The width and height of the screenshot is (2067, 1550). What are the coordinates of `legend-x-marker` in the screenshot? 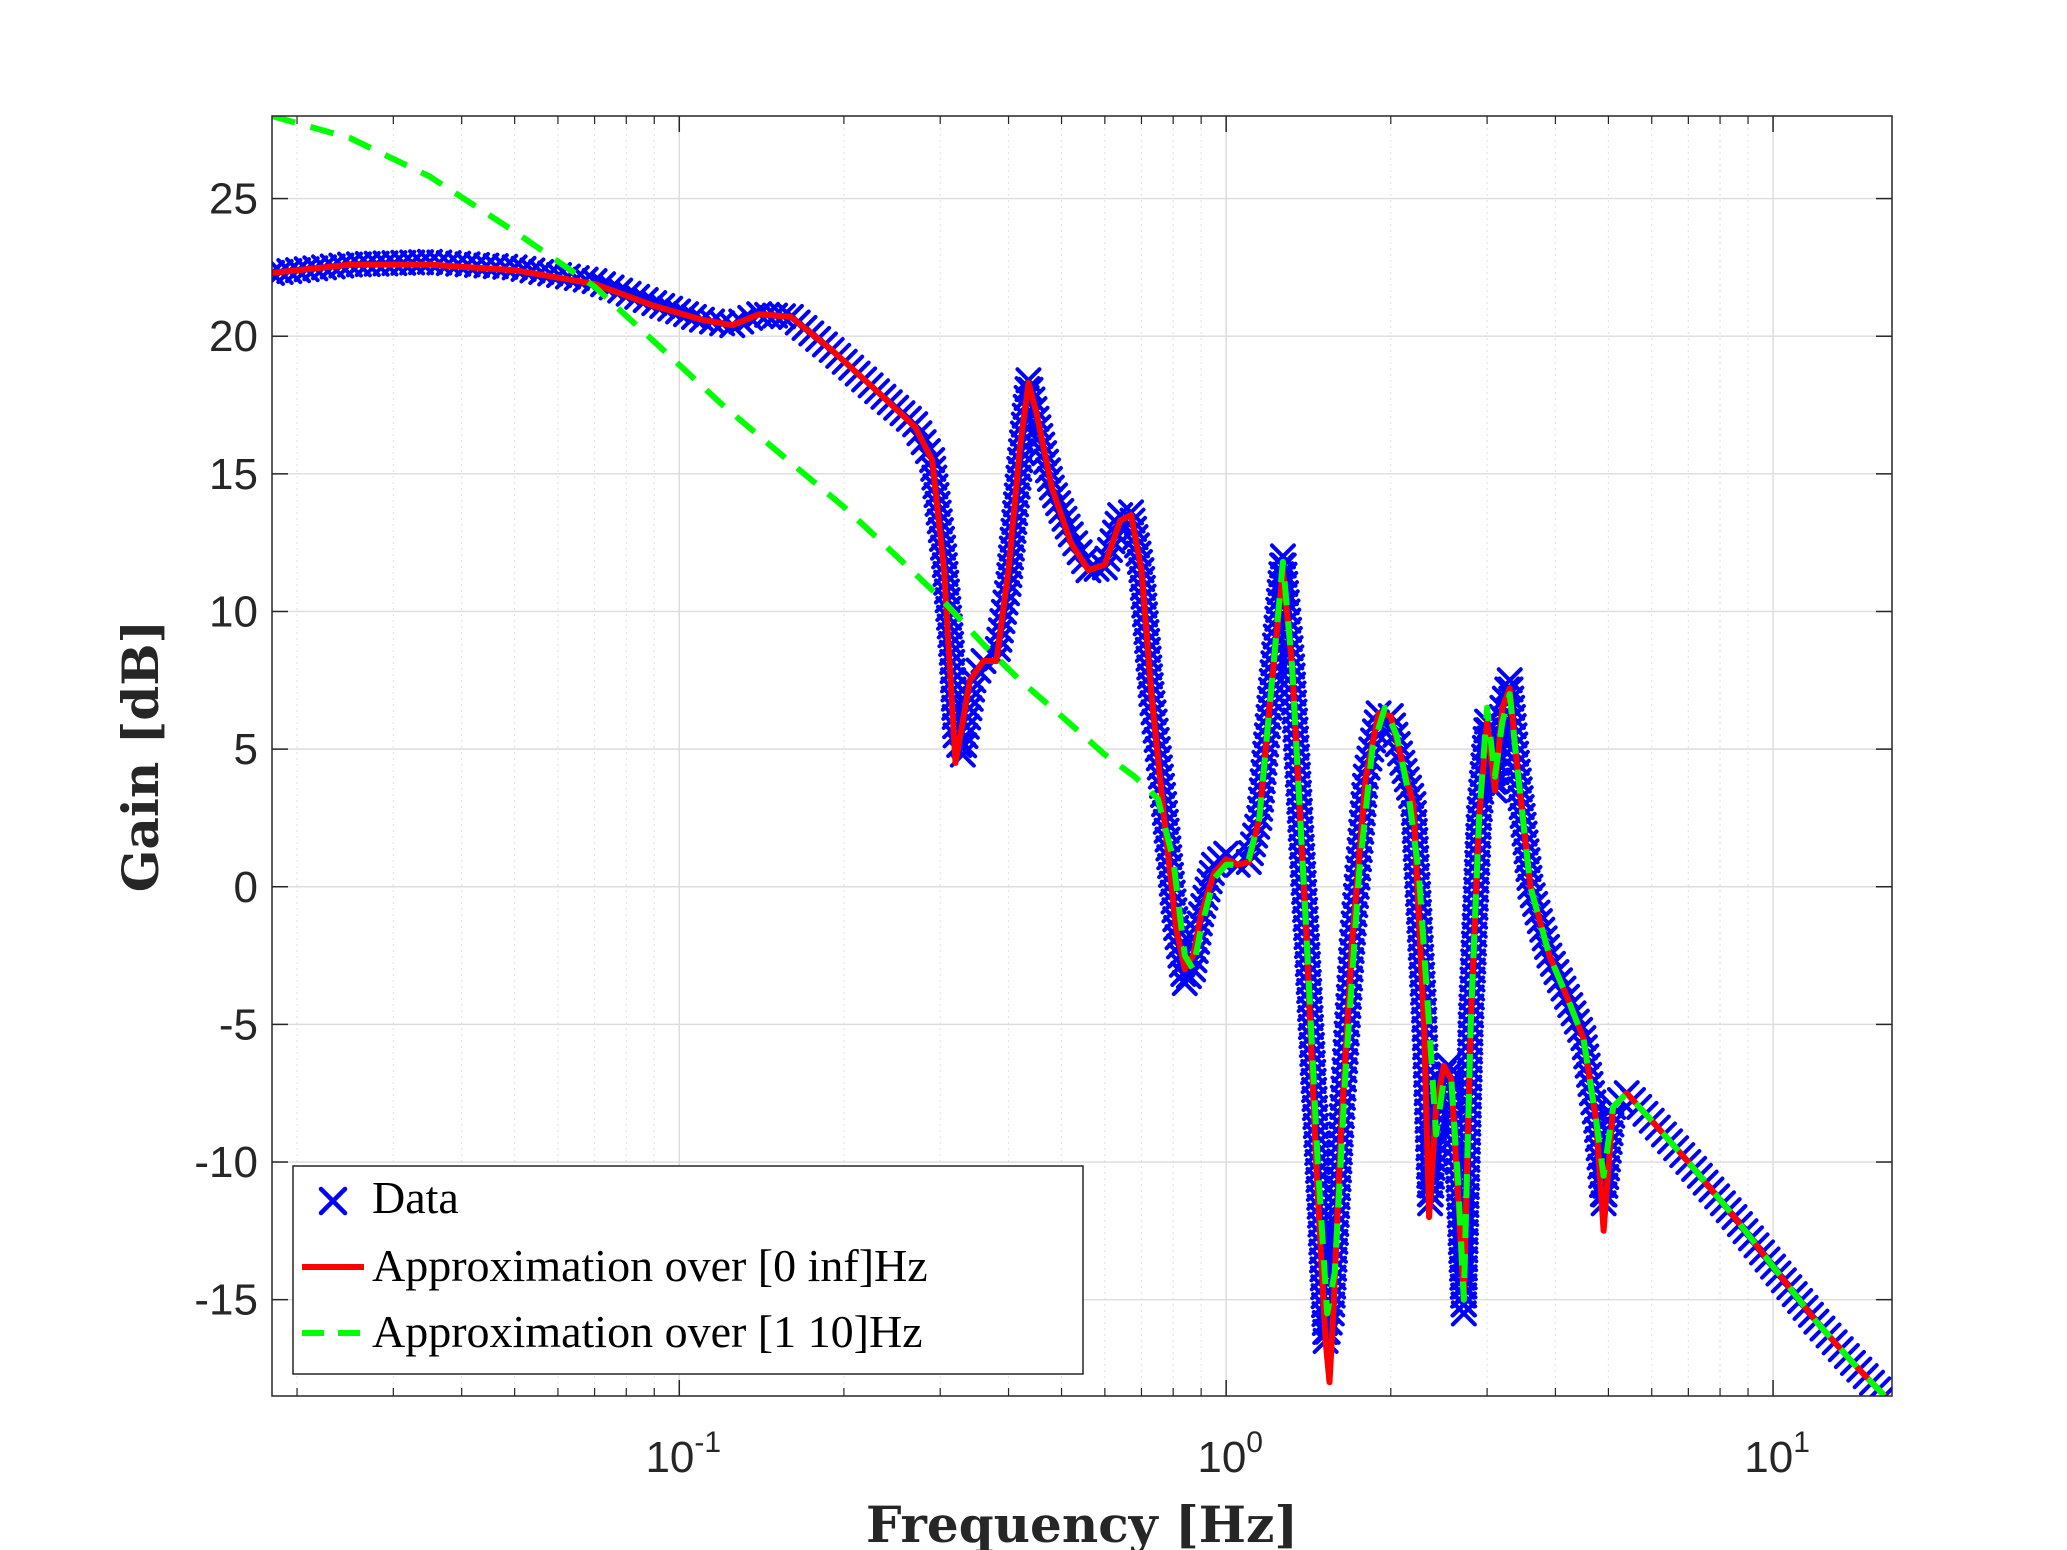 It's located at (333, 1201).